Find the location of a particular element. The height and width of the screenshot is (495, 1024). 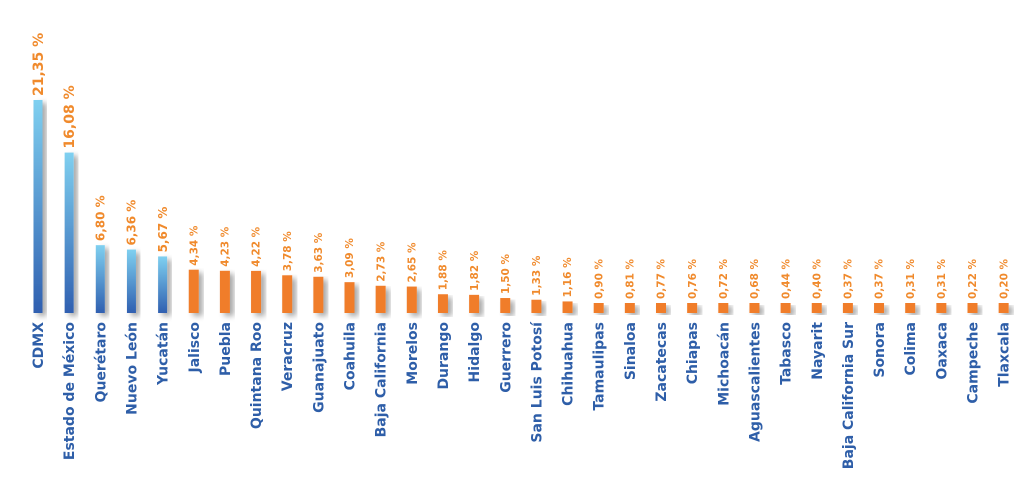

category-label-22: Michoacán is located at coordinates (724, 364).